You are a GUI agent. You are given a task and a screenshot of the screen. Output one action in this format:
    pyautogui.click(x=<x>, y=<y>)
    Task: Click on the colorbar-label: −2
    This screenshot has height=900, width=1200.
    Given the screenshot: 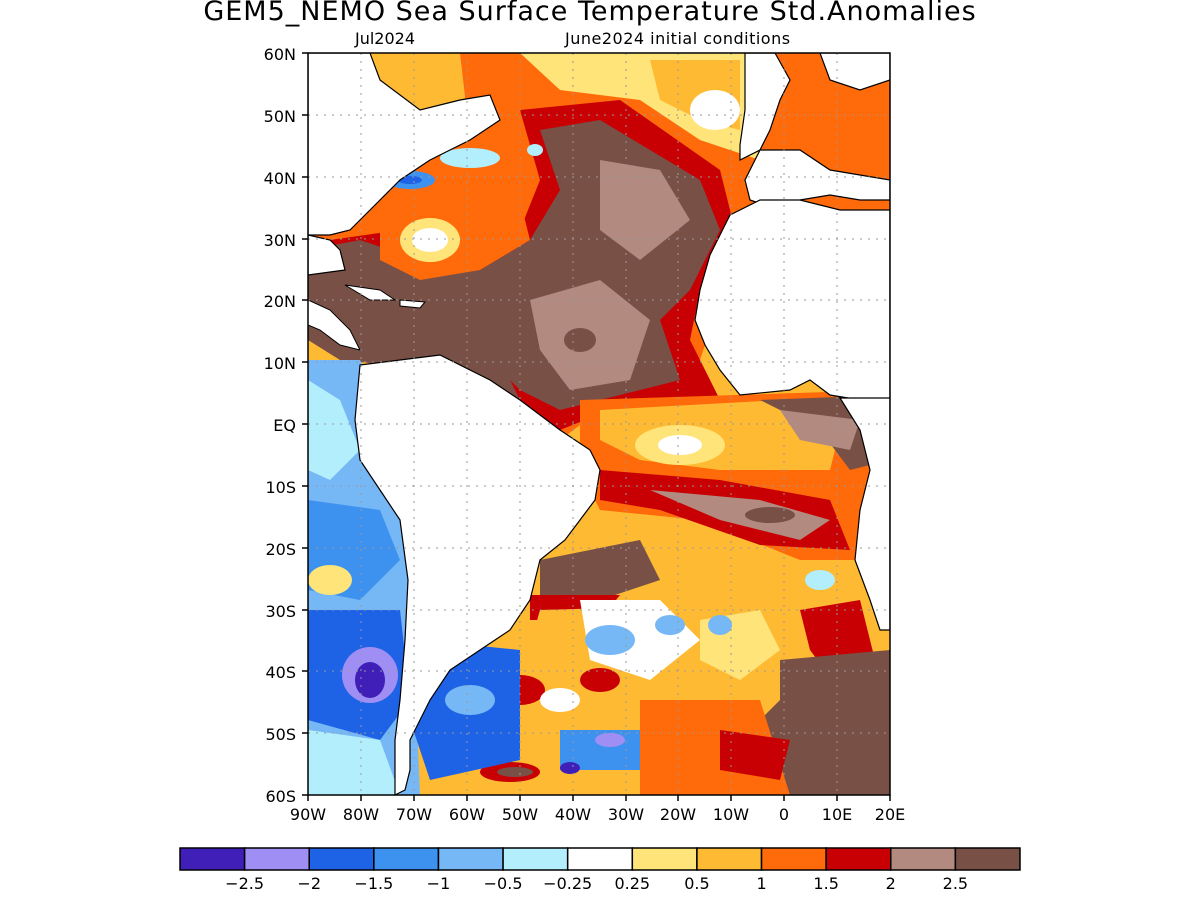 What is the action you would take?
    pyautogui.click(x=309, y=883)
    